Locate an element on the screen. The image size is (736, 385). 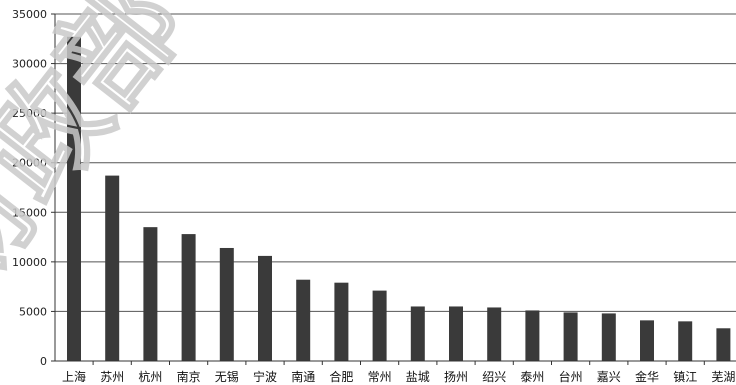
y-axis-ticks: 0 5000 10000 15000 20000 25000 30000 35000 is located at coordinates (33, 188).